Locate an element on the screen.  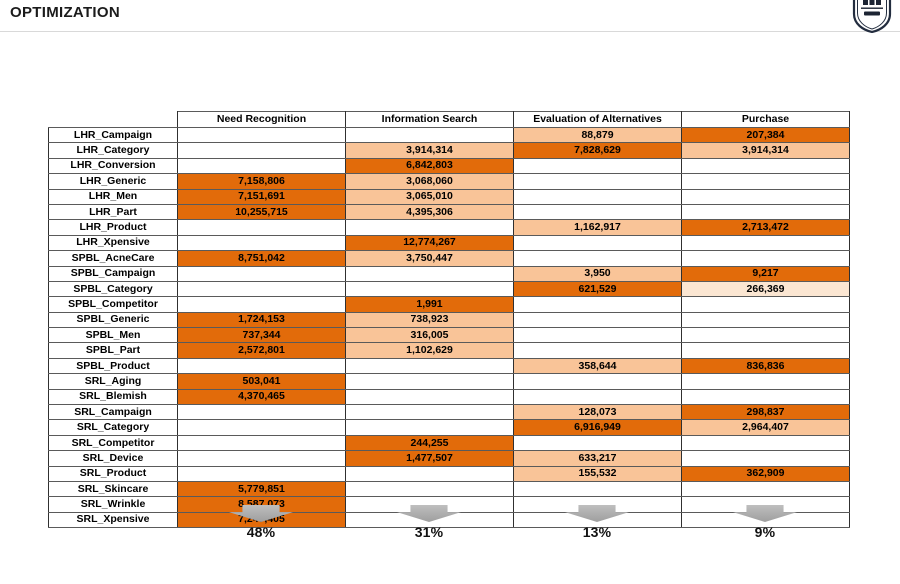
table-row: SRL_Category 6,916,949 2,964,407 is located at coordinates (449, 427).